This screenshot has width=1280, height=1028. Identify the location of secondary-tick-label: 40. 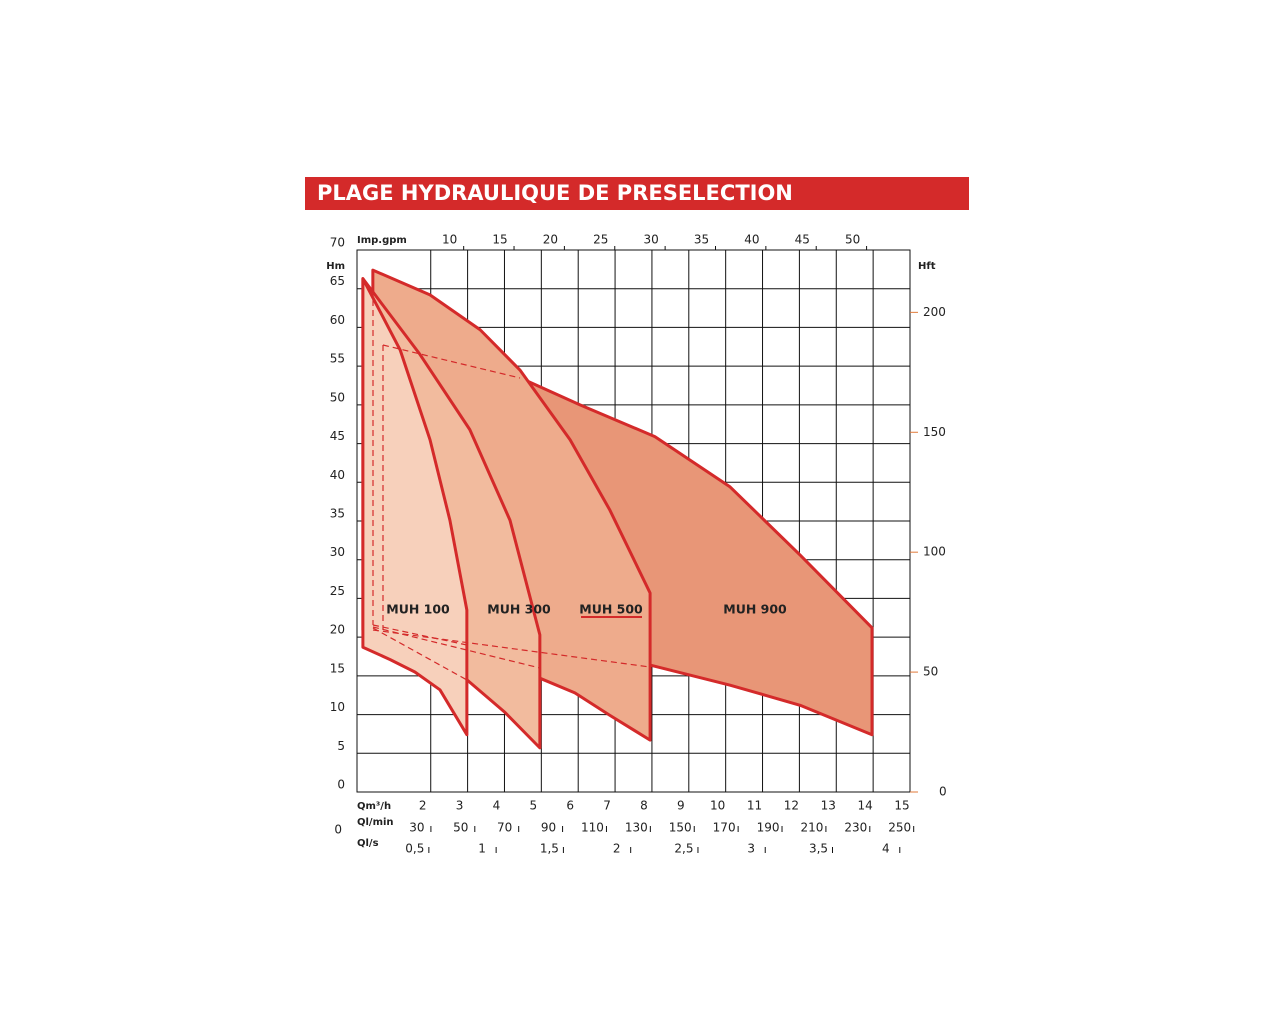
(751, 240).